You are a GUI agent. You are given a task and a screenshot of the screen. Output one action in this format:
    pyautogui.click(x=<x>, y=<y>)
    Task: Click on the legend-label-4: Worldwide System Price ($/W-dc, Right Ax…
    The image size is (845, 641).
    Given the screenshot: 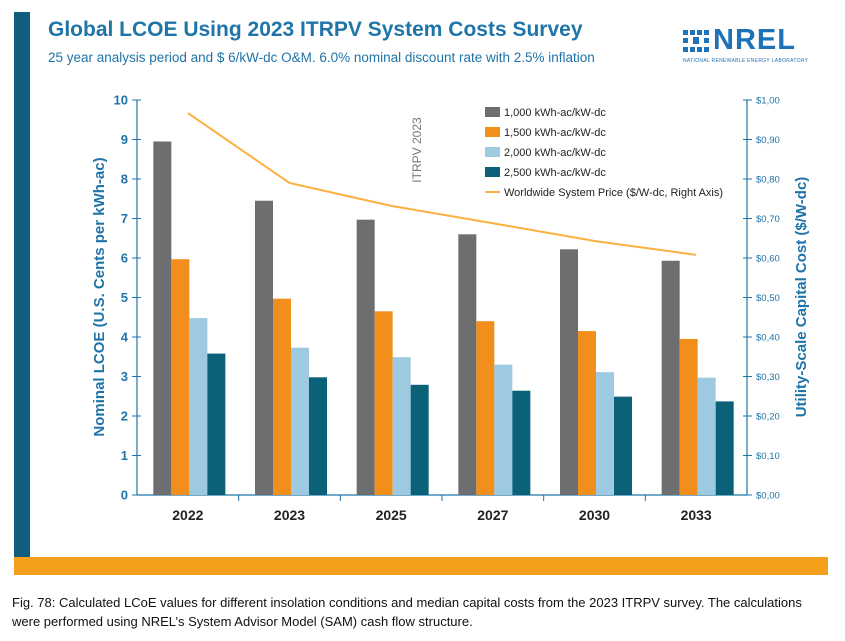 What is the action you would take?
    pyautogui.click(x=613, y=193)
    